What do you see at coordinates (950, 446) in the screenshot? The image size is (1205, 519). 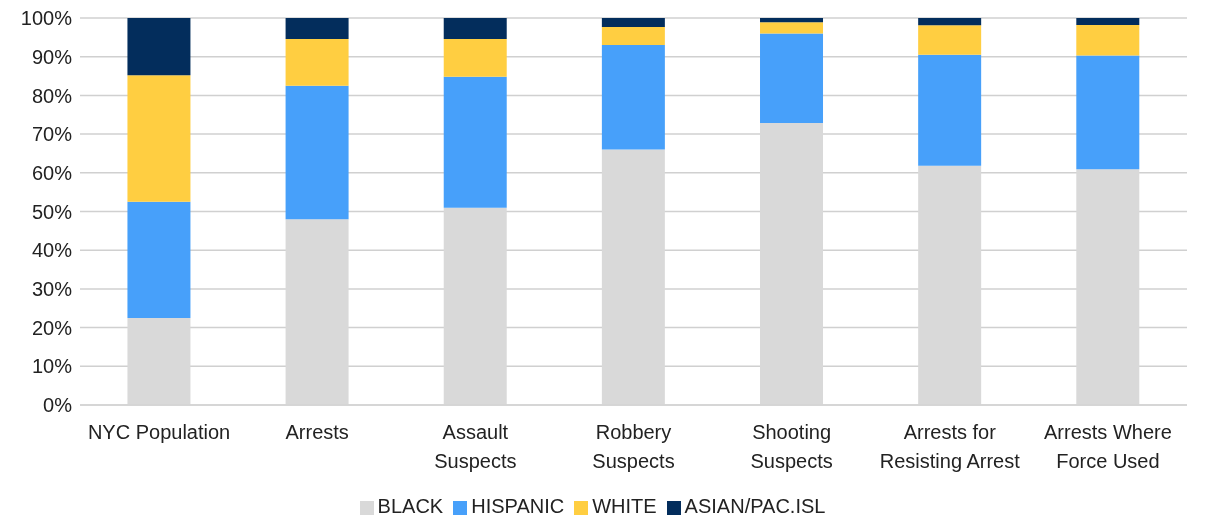 I see `x-tick-label: Arrests for Resisting Arrest` at bounding box center [950, 446].